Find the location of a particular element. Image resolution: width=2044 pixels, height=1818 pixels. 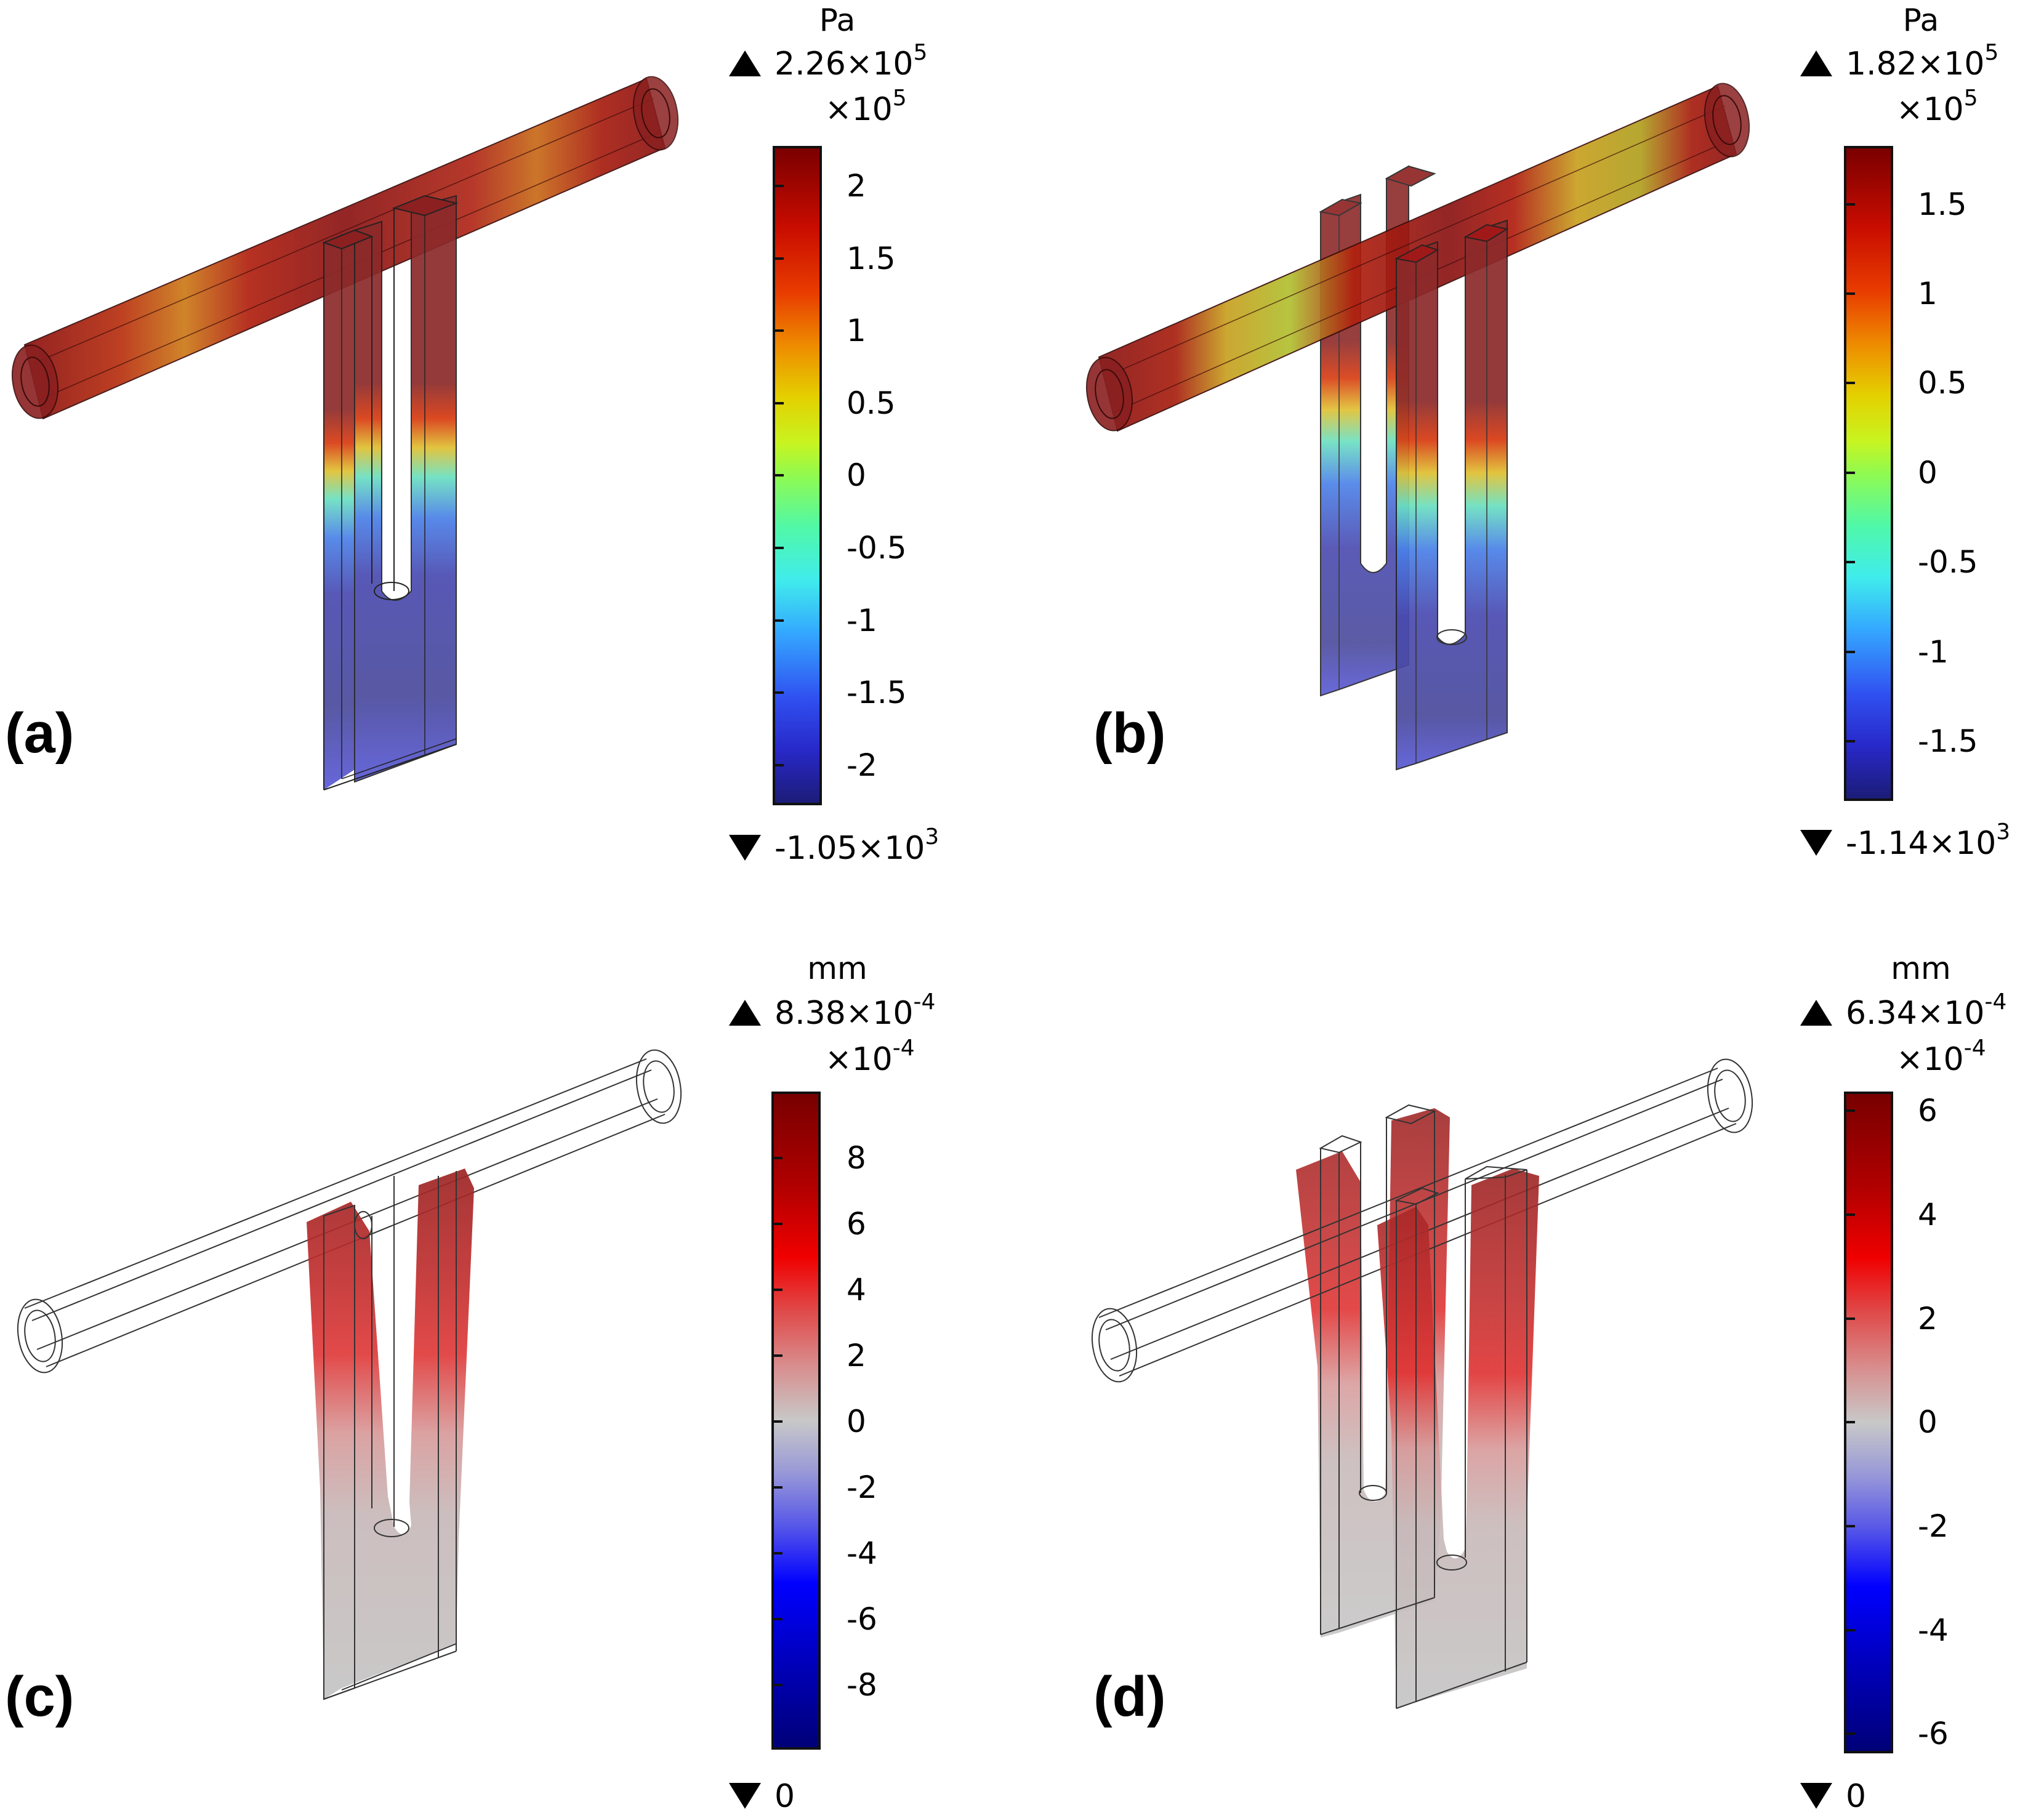

panel-label-d: (d) is located at coordinates (1129, 1696).